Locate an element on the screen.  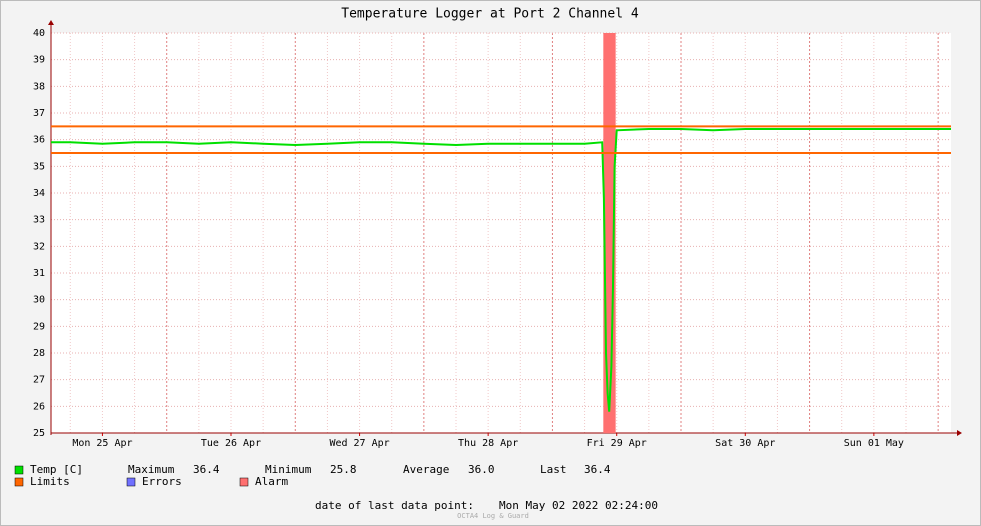
legend-label: Temp [C] is located at coordinates (56, 469).